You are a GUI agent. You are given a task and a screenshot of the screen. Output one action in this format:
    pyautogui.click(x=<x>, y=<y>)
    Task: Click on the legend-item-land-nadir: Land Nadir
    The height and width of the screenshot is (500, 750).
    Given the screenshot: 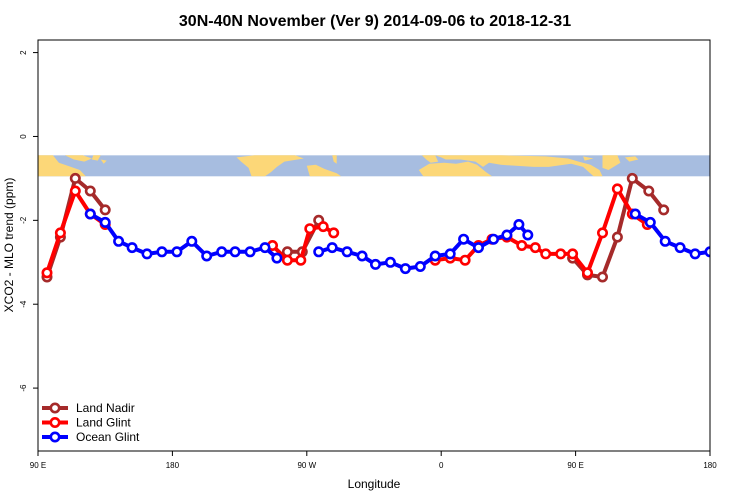 What is the action you would take?
    pyautogui.click(x=88, y=408)
    